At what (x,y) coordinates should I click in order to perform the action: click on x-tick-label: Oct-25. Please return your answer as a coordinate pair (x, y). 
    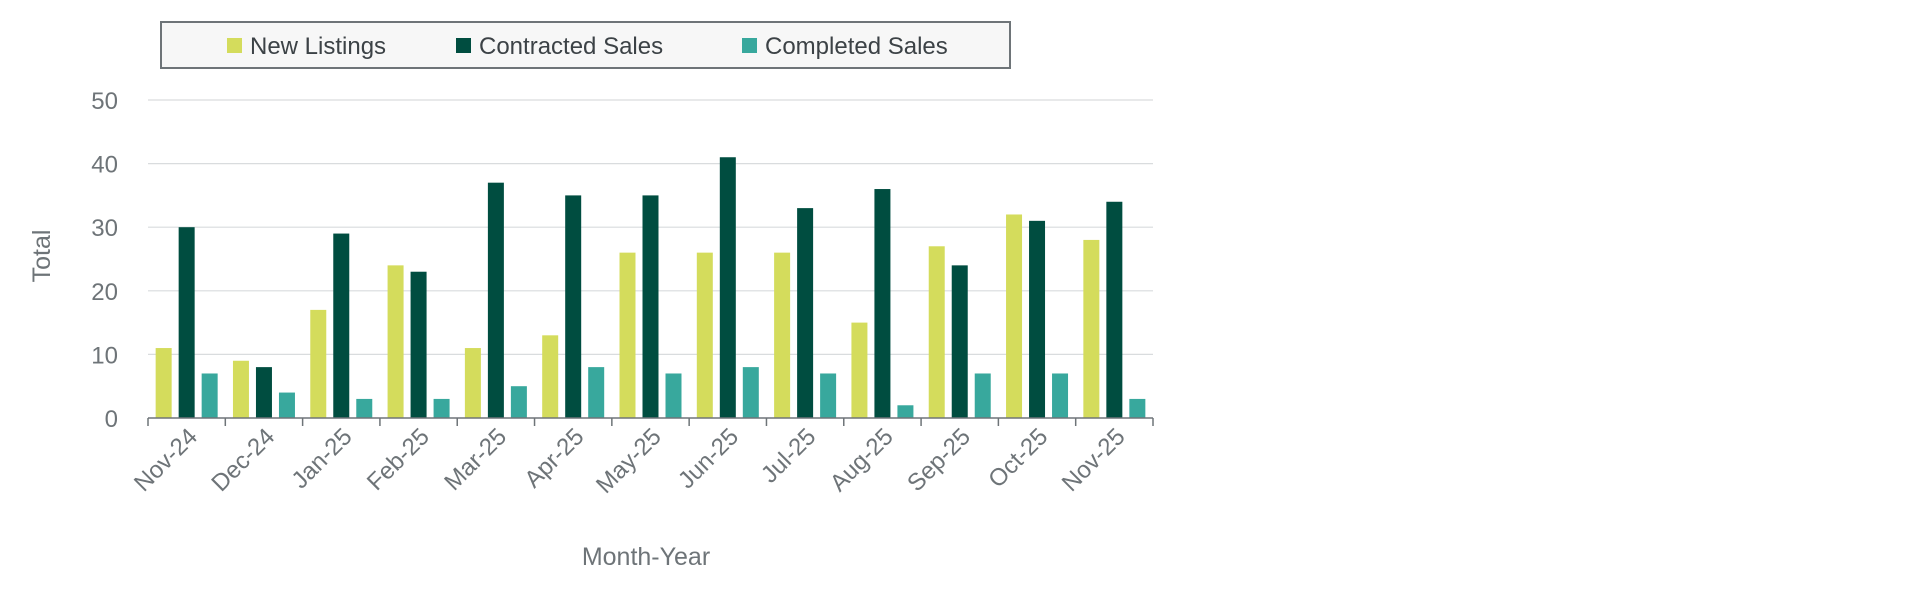
    Looking at the image, I should click on (1018, 458).